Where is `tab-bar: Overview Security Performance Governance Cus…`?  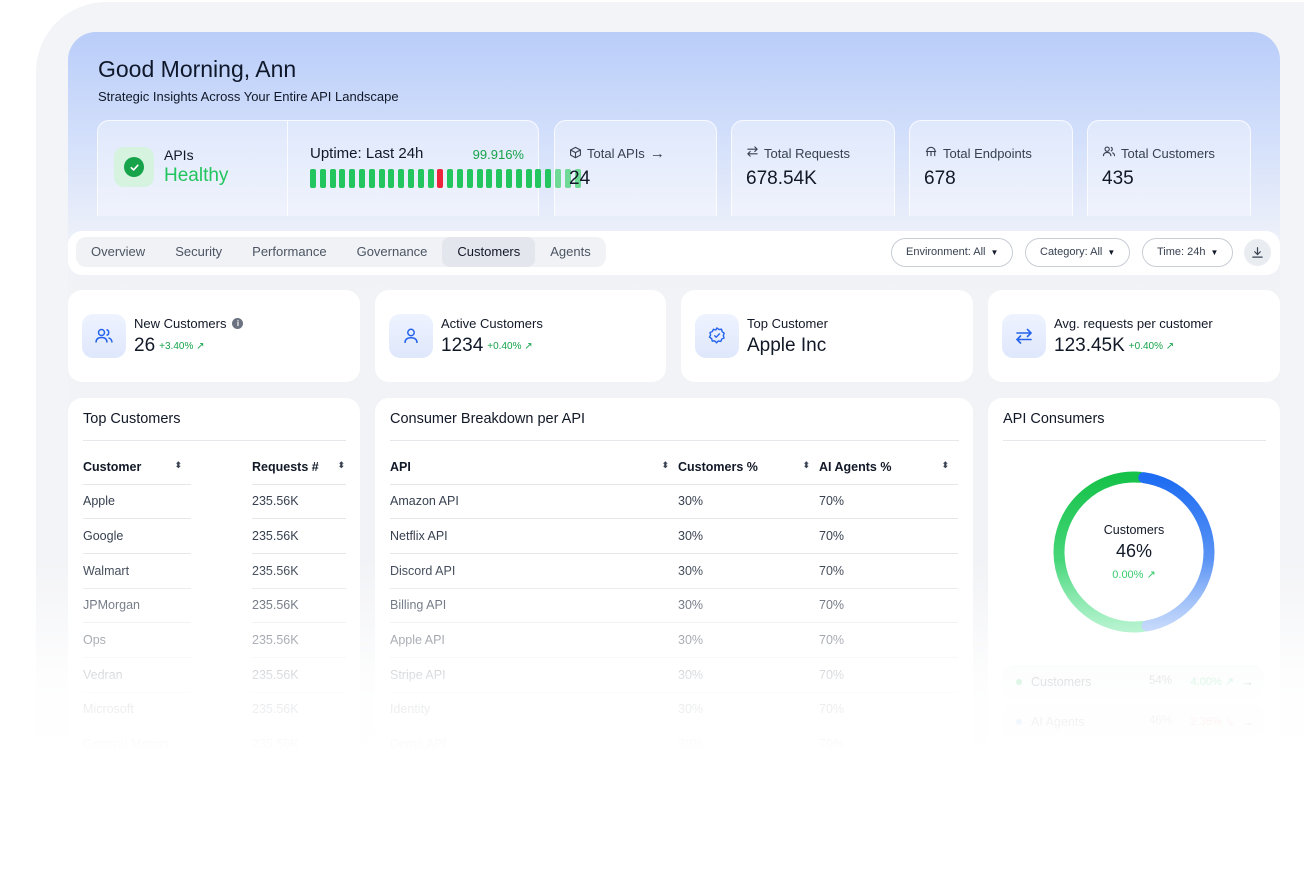 tab-bar: Overview Security Performance Governance Cus… is located at coordinates (674, 253).